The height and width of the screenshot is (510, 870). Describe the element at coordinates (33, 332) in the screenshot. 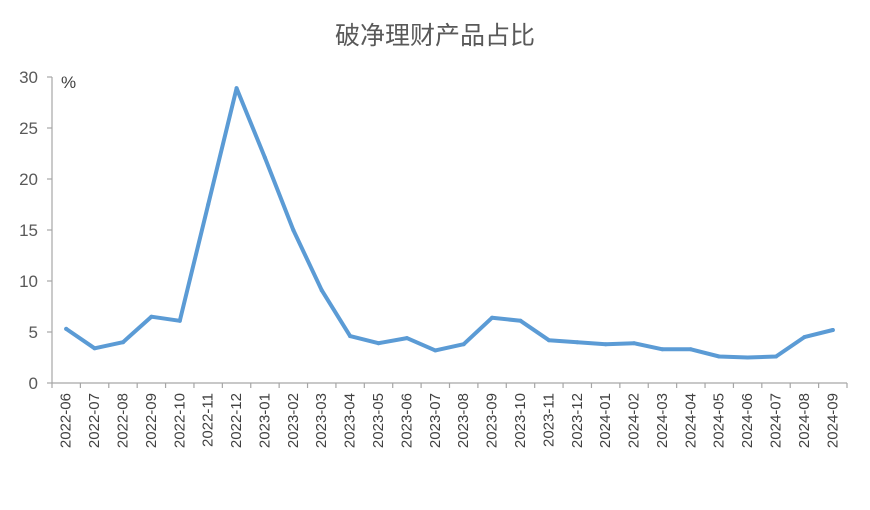

I see `y-tick-label: 5` at that location.